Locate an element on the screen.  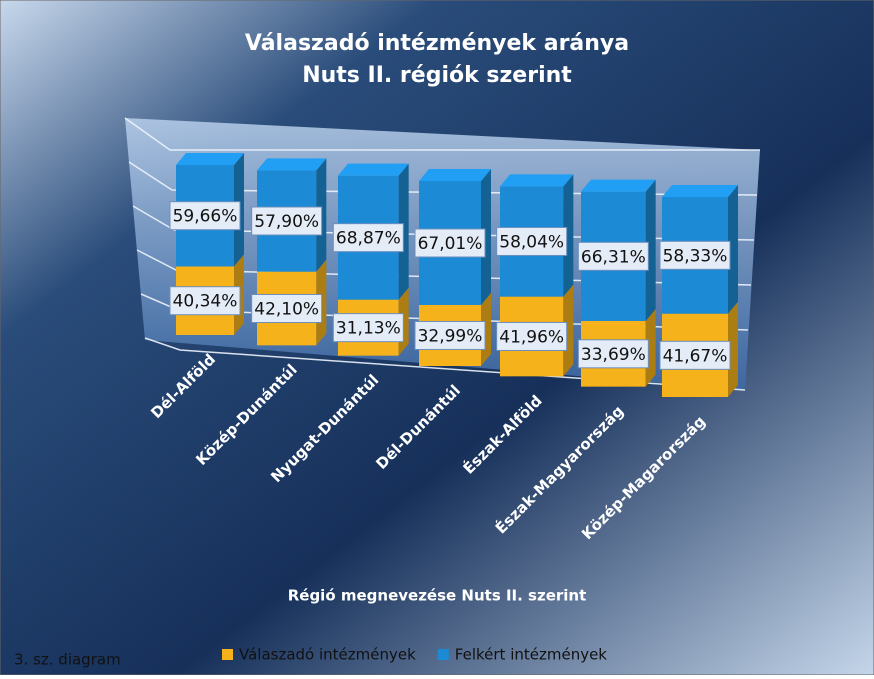
data-label: 41,67% is located at coordinates (695, 356).